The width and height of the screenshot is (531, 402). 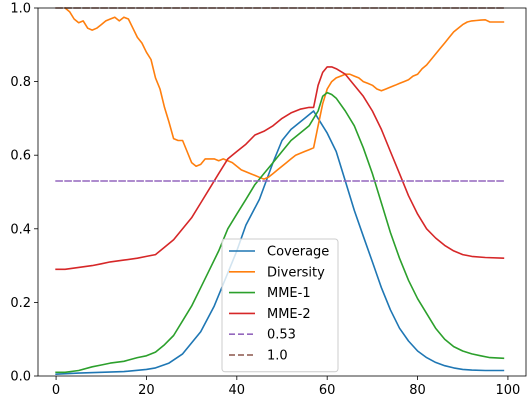 What do you see at coordinates (20, 82) in the screenshot?
I see `y-tick-label: 0.8` at bounding box center [20, 82].